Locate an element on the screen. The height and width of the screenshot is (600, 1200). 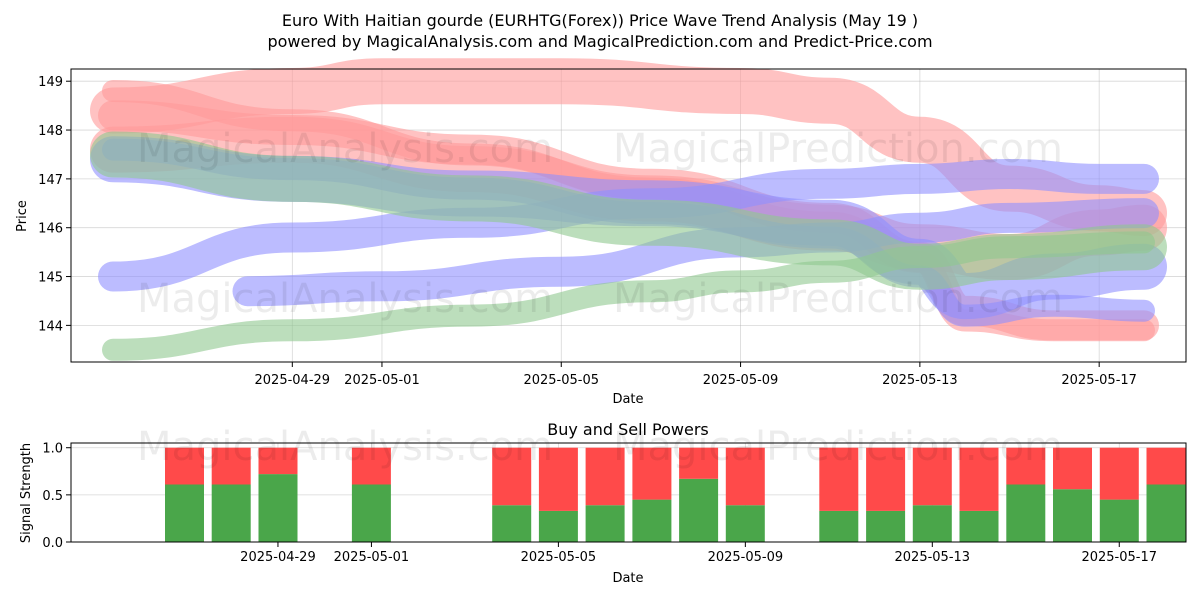
watermark-prediction-mid: MagicalPrediction.com is located at coordinates (838, 299).